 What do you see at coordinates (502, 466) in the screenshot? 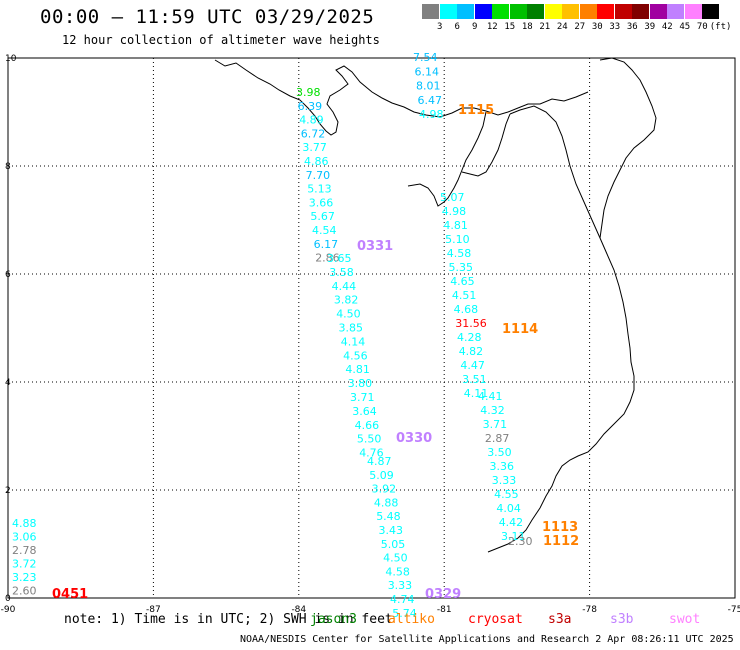
I see `wave-height-reading: 3.36` at bounding box center [502, 466].